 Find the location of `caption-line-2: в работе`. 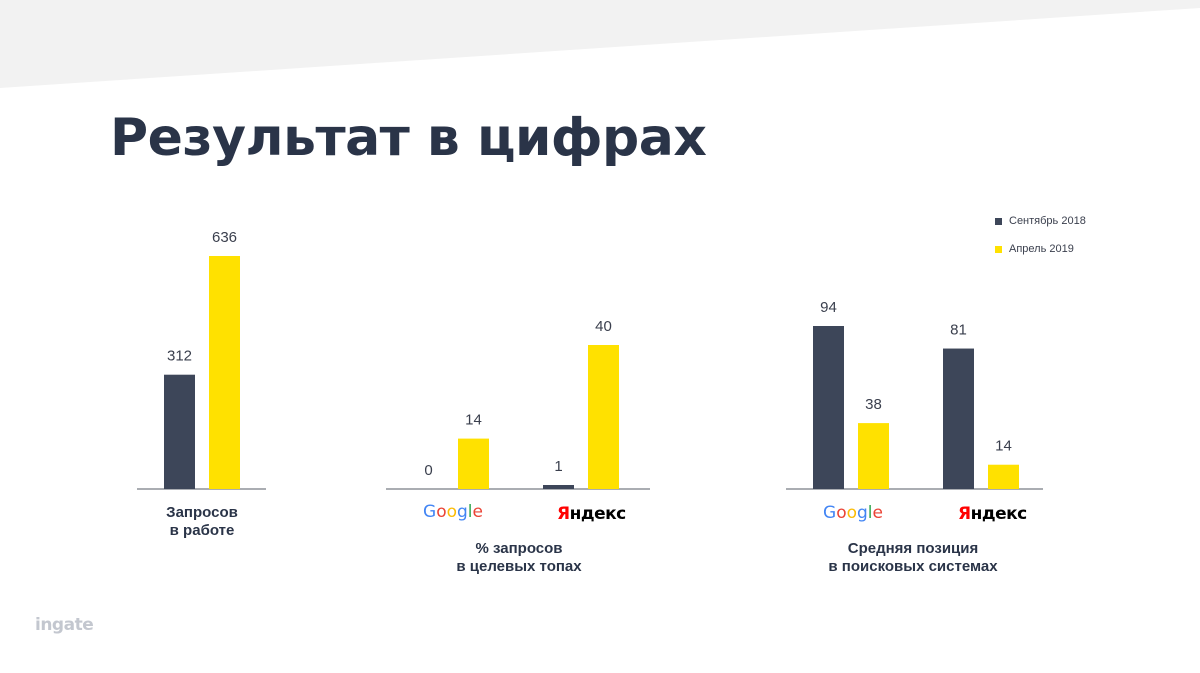

caption-line-2: в работе is located at coordinates (202, 530).